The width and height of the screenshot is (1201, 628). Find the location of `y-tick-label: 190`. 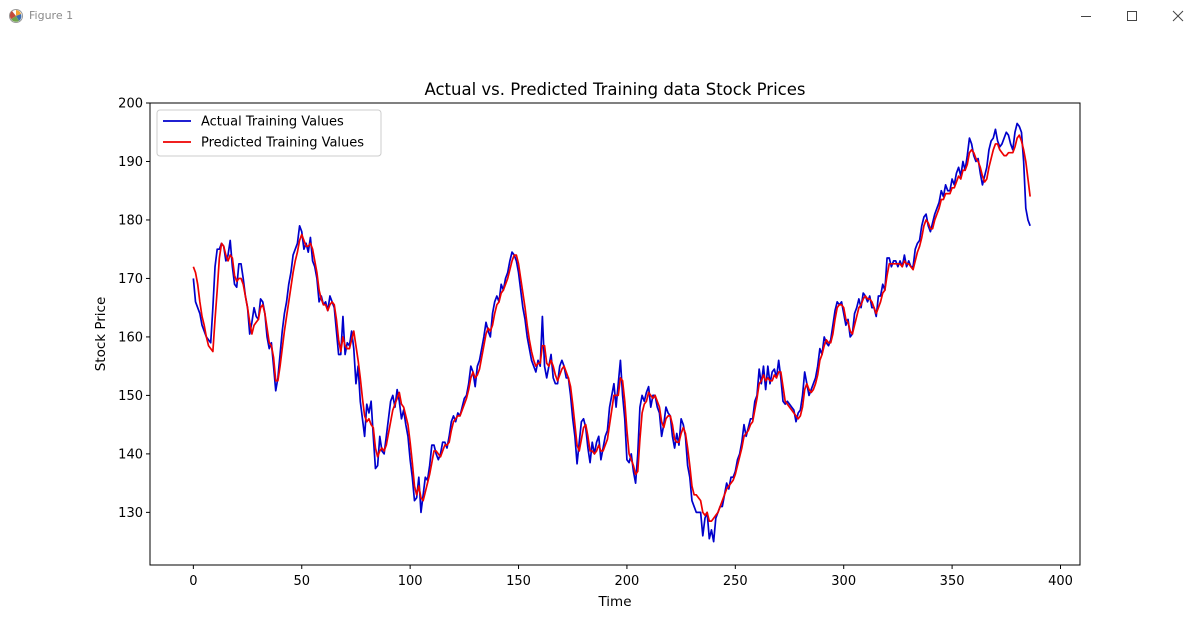

y-tick-label: 190 is located at coordinates (130, 162).